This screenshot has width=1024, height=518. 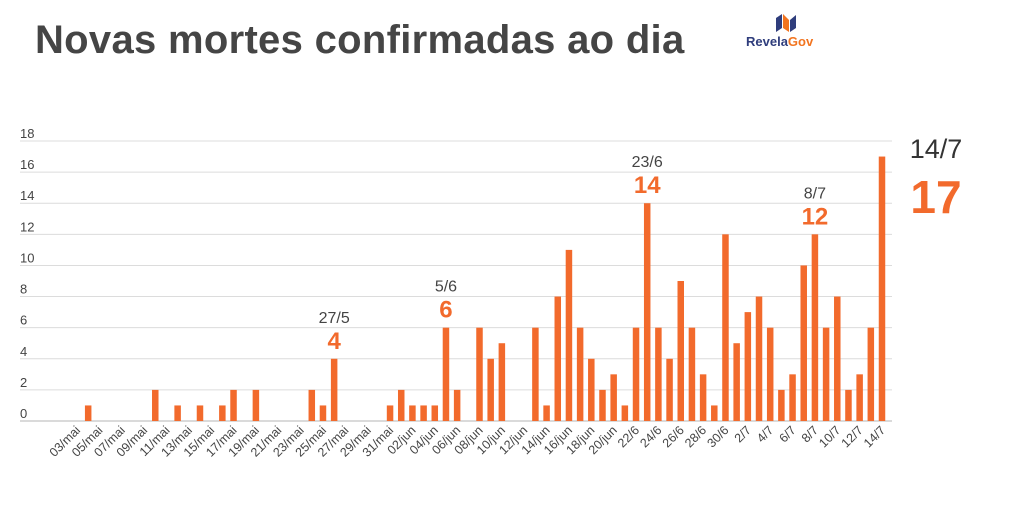 What do you see at coordinates (445, 310) in the screenshot?
I see `annotation-value: 6` at bounding box center [445, 310].